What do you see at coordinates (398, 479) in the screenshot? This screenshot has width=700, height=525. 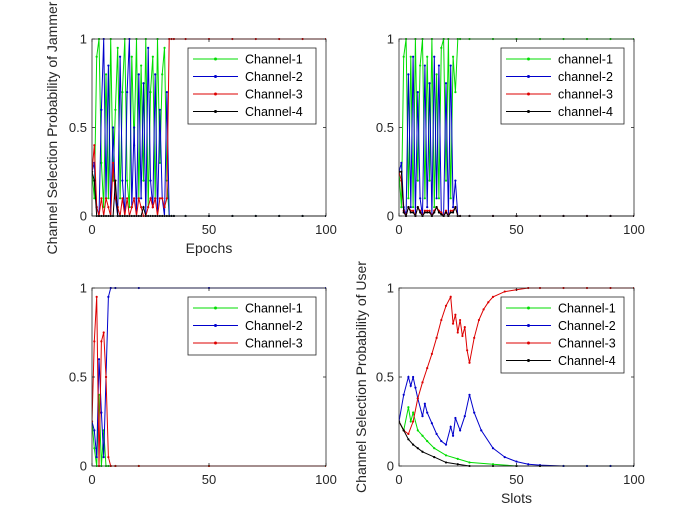 I see `x-tick-label: 0` at bounding box center [398, 479].